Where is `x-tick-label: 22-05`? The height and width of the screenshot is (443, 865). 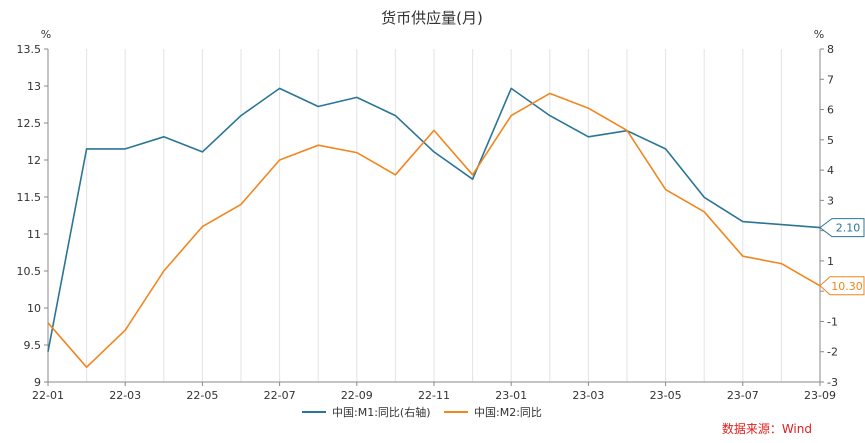 x-tick-label: 22-05 is located at coordinates (202, 395).